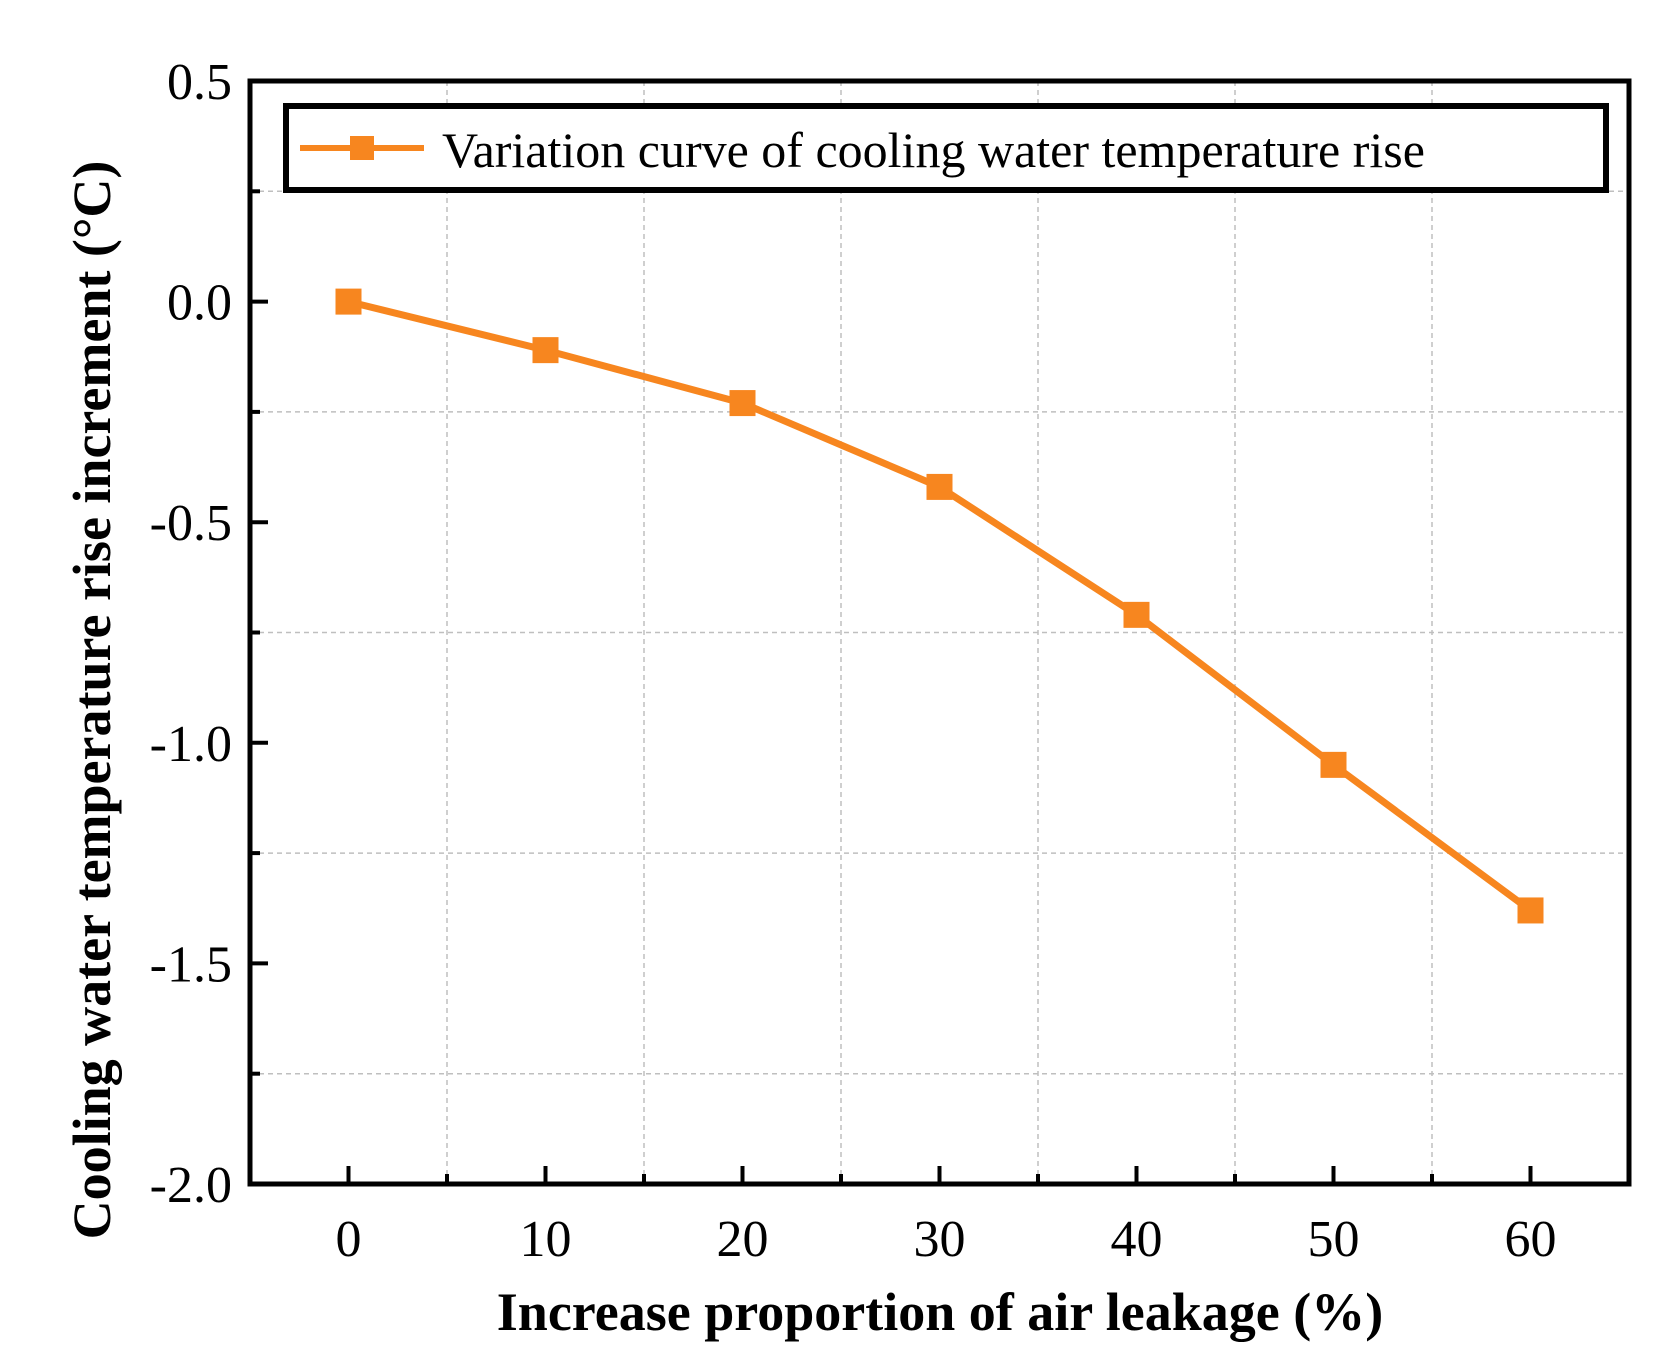 The height and width of the screenshot is (1362, 1667). Describe the element at coordinates (362, 148) in the screenshot. I see `legend-marker` at that location.